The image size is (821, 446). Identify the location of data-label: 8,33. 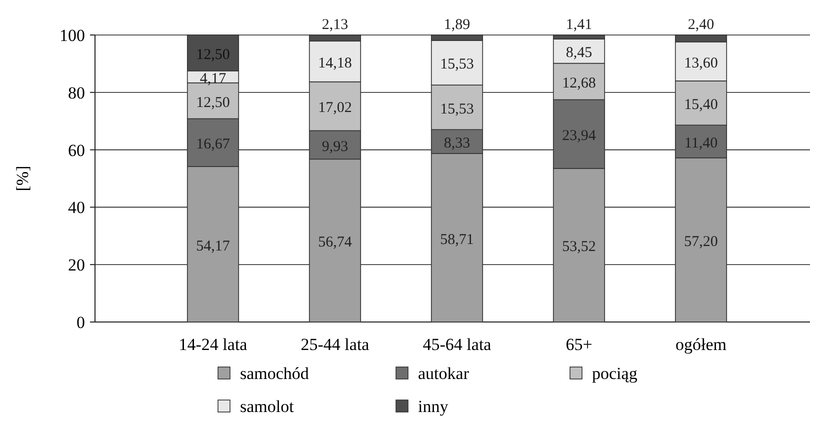
(457, 144).